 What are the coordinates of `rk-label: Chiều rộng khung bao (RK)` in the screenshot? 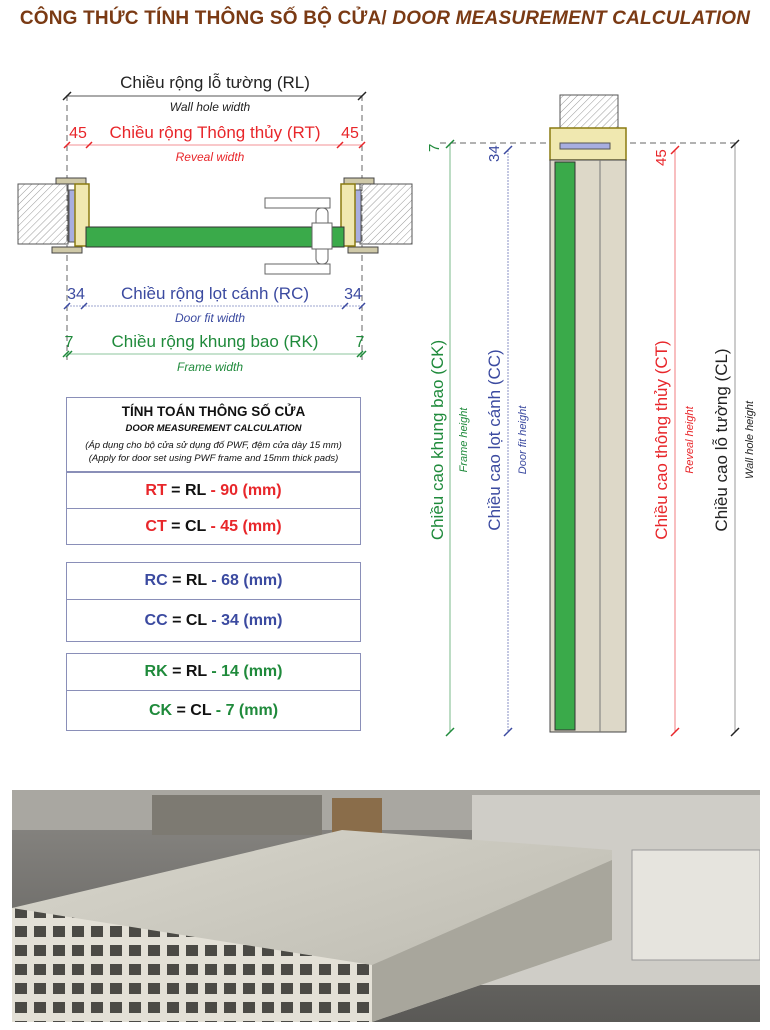 It's located at (215, 341).